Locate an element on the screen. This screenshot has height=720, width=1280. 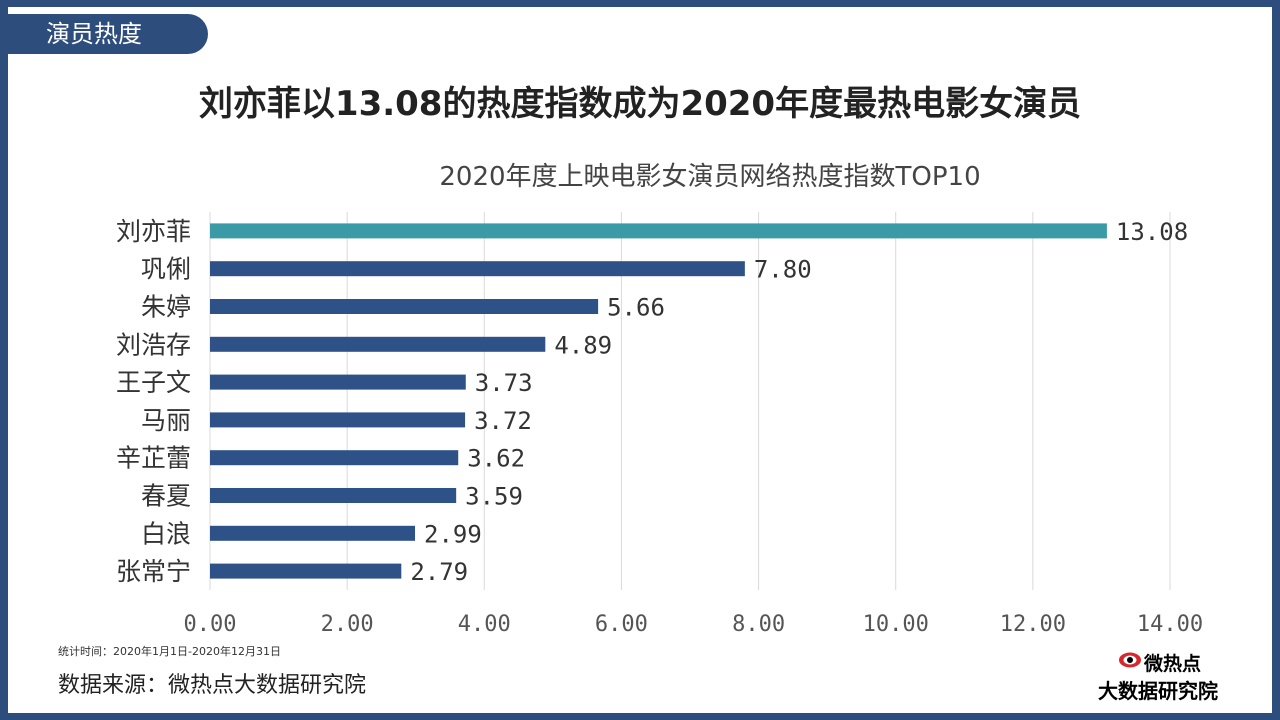
data-label: 13.08 is located at coordinates (1152, 232).